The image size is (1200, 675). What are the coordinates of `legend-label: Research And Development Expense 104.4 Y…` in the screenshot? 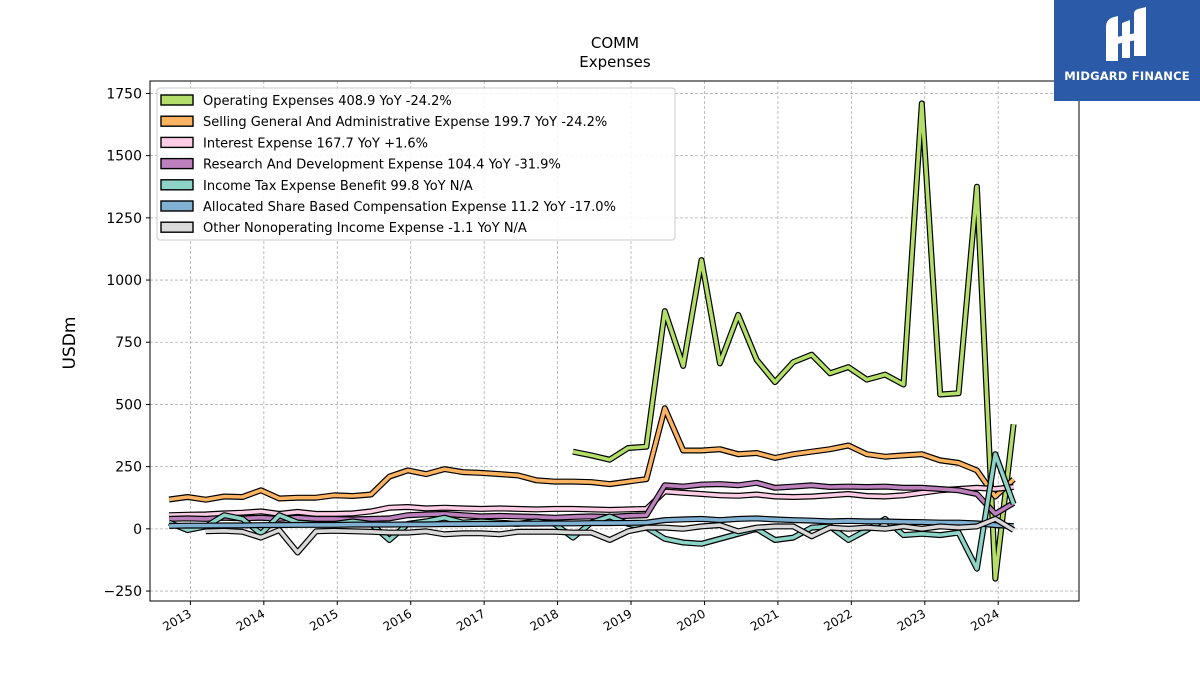 It's located at (382, 165).